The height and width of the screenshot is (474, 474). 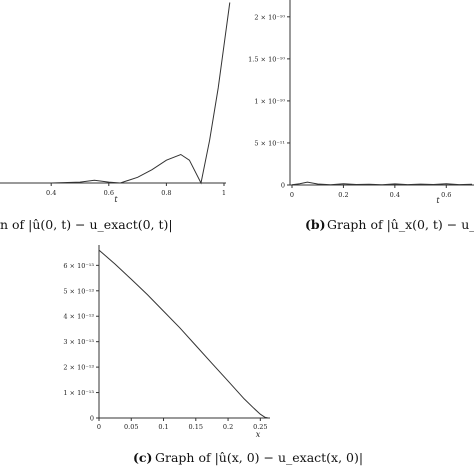 I want to click on panel-c-x-axis-label: x, so click(x=258, y=434).